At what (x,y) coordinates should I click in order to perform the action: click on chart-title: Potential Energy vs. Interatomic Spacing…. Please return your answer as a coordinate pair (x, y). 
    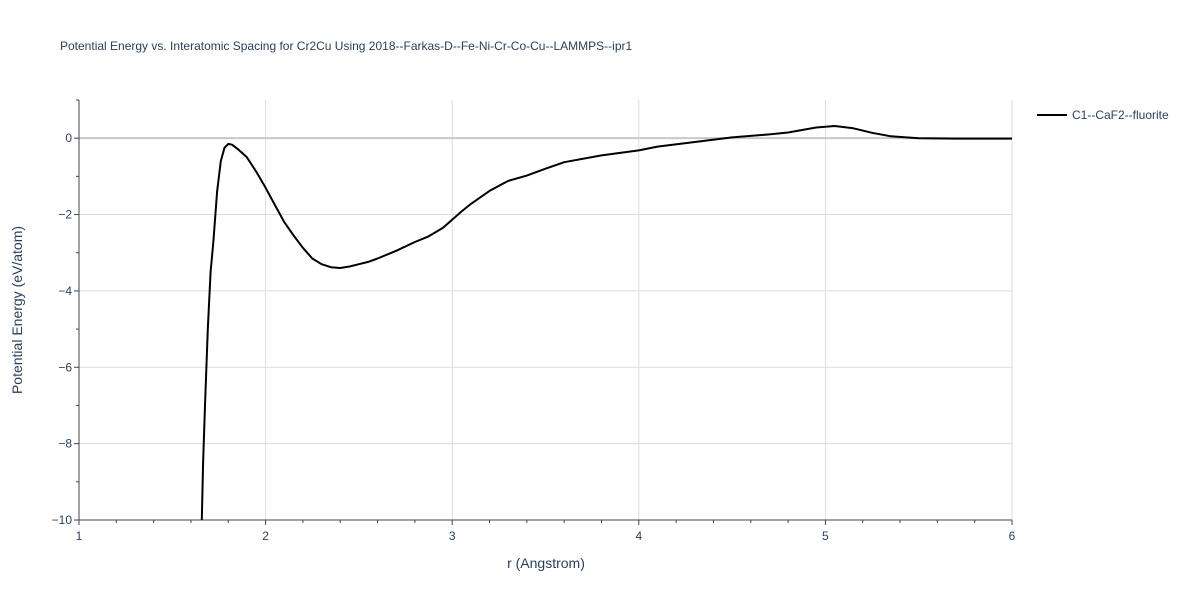
    Looking at the image, I should click on (346, 46).